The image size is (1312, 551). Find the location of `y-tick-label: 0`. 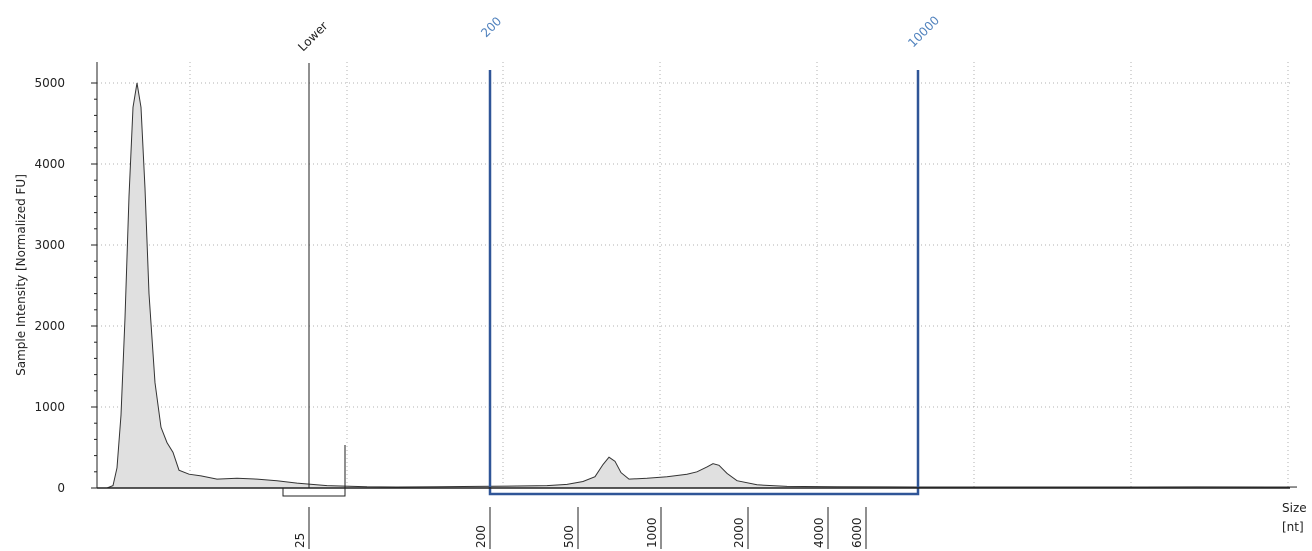

y-tick-label: 0 is located at coordinates (61, 488).